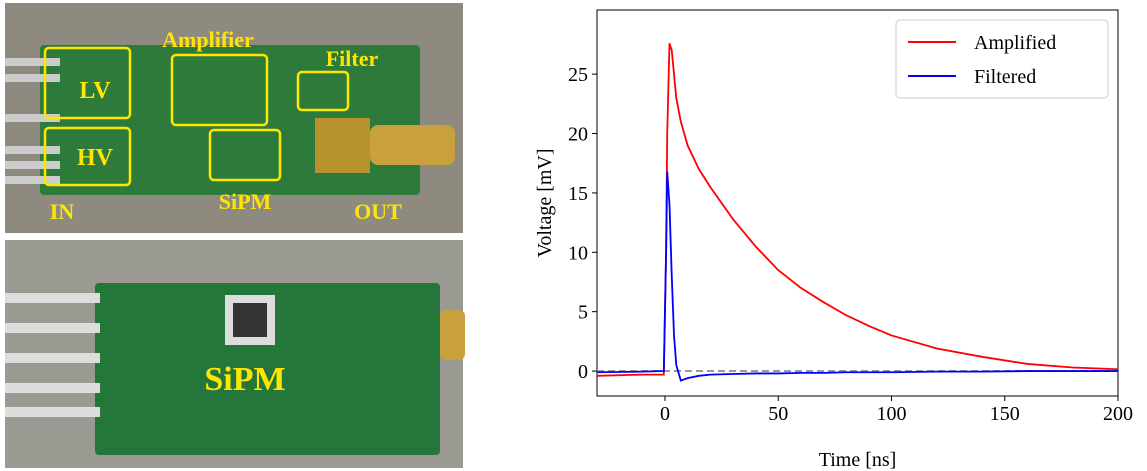 The height and width of the screenshot is (471, 1147). What do you see at coordinates (1002, 59) in the screenshot?
I see `legend-box` at bounding box center [1002, 59].